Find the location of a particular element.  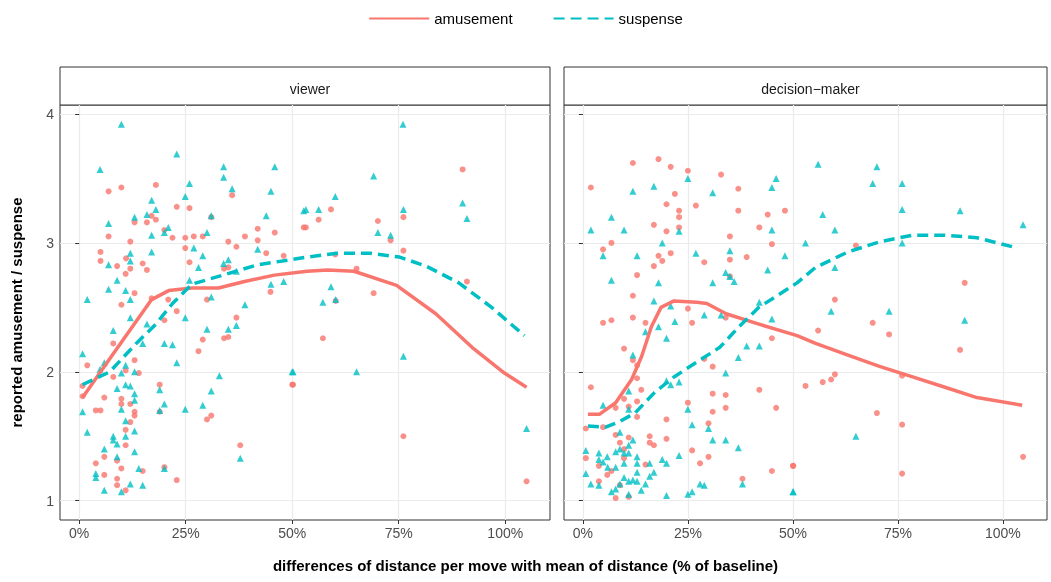

x-axis-title: differences of distance per move with mean of distance (% of baseline) is located at coordinates (525, 565).